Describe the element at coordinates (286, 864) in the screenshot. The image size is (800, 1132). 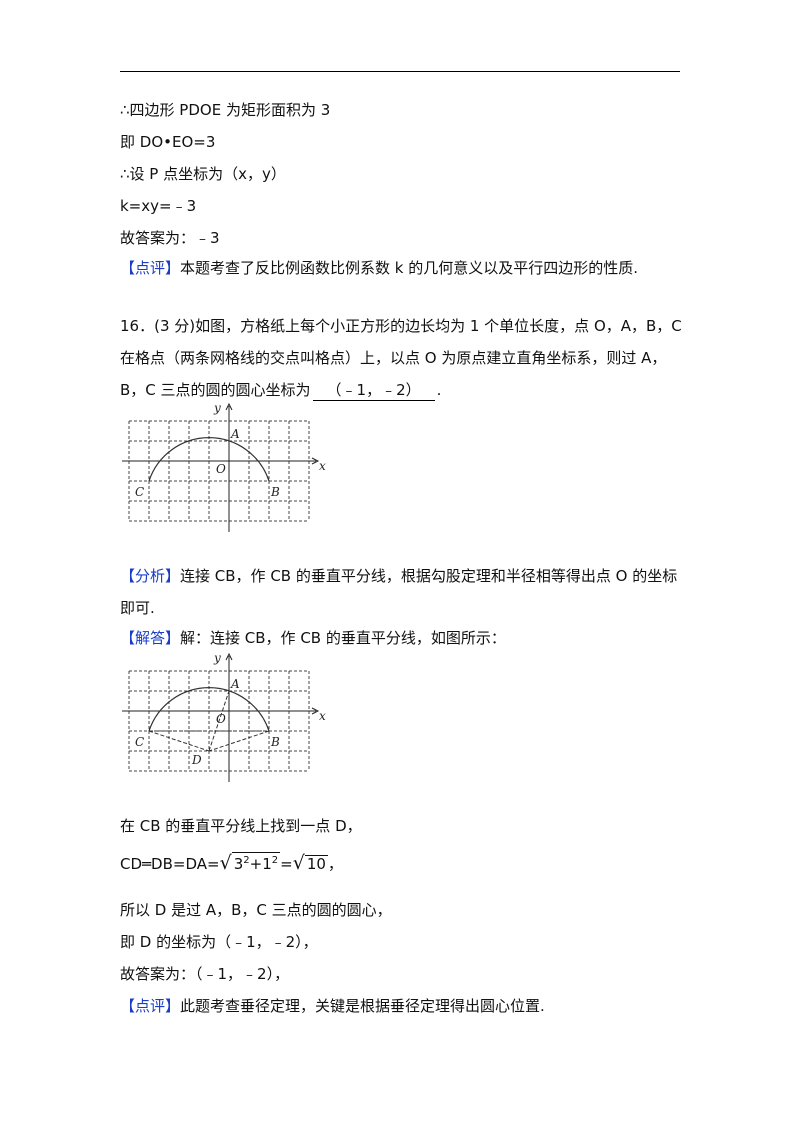
I see `eq-equals: =` at that location.